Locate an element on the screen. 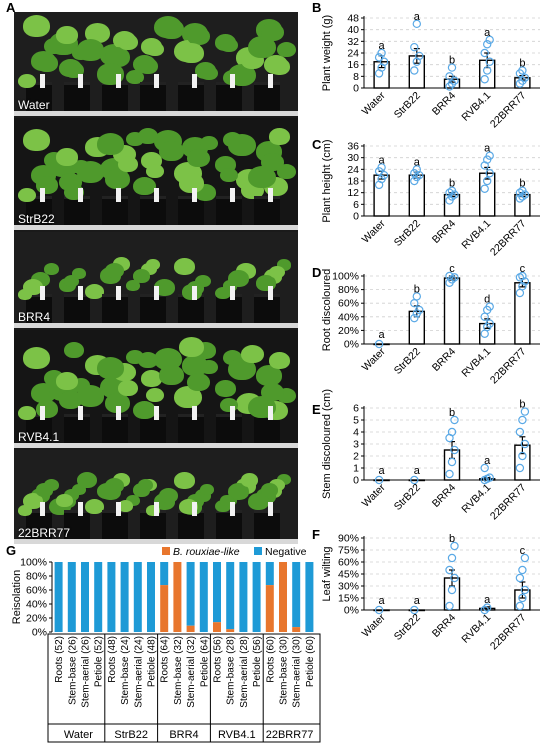 The height and width of the screenshot is (749, 550). x-tick-label: 22BRR77 is located at coordinates (508, 366).